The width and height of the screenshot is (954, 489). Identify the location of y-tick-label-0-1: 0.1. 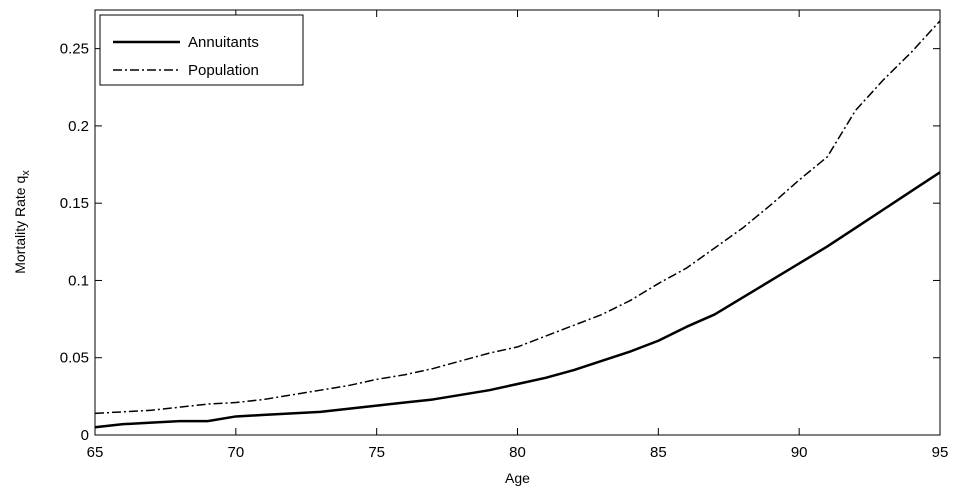
(78, 280).